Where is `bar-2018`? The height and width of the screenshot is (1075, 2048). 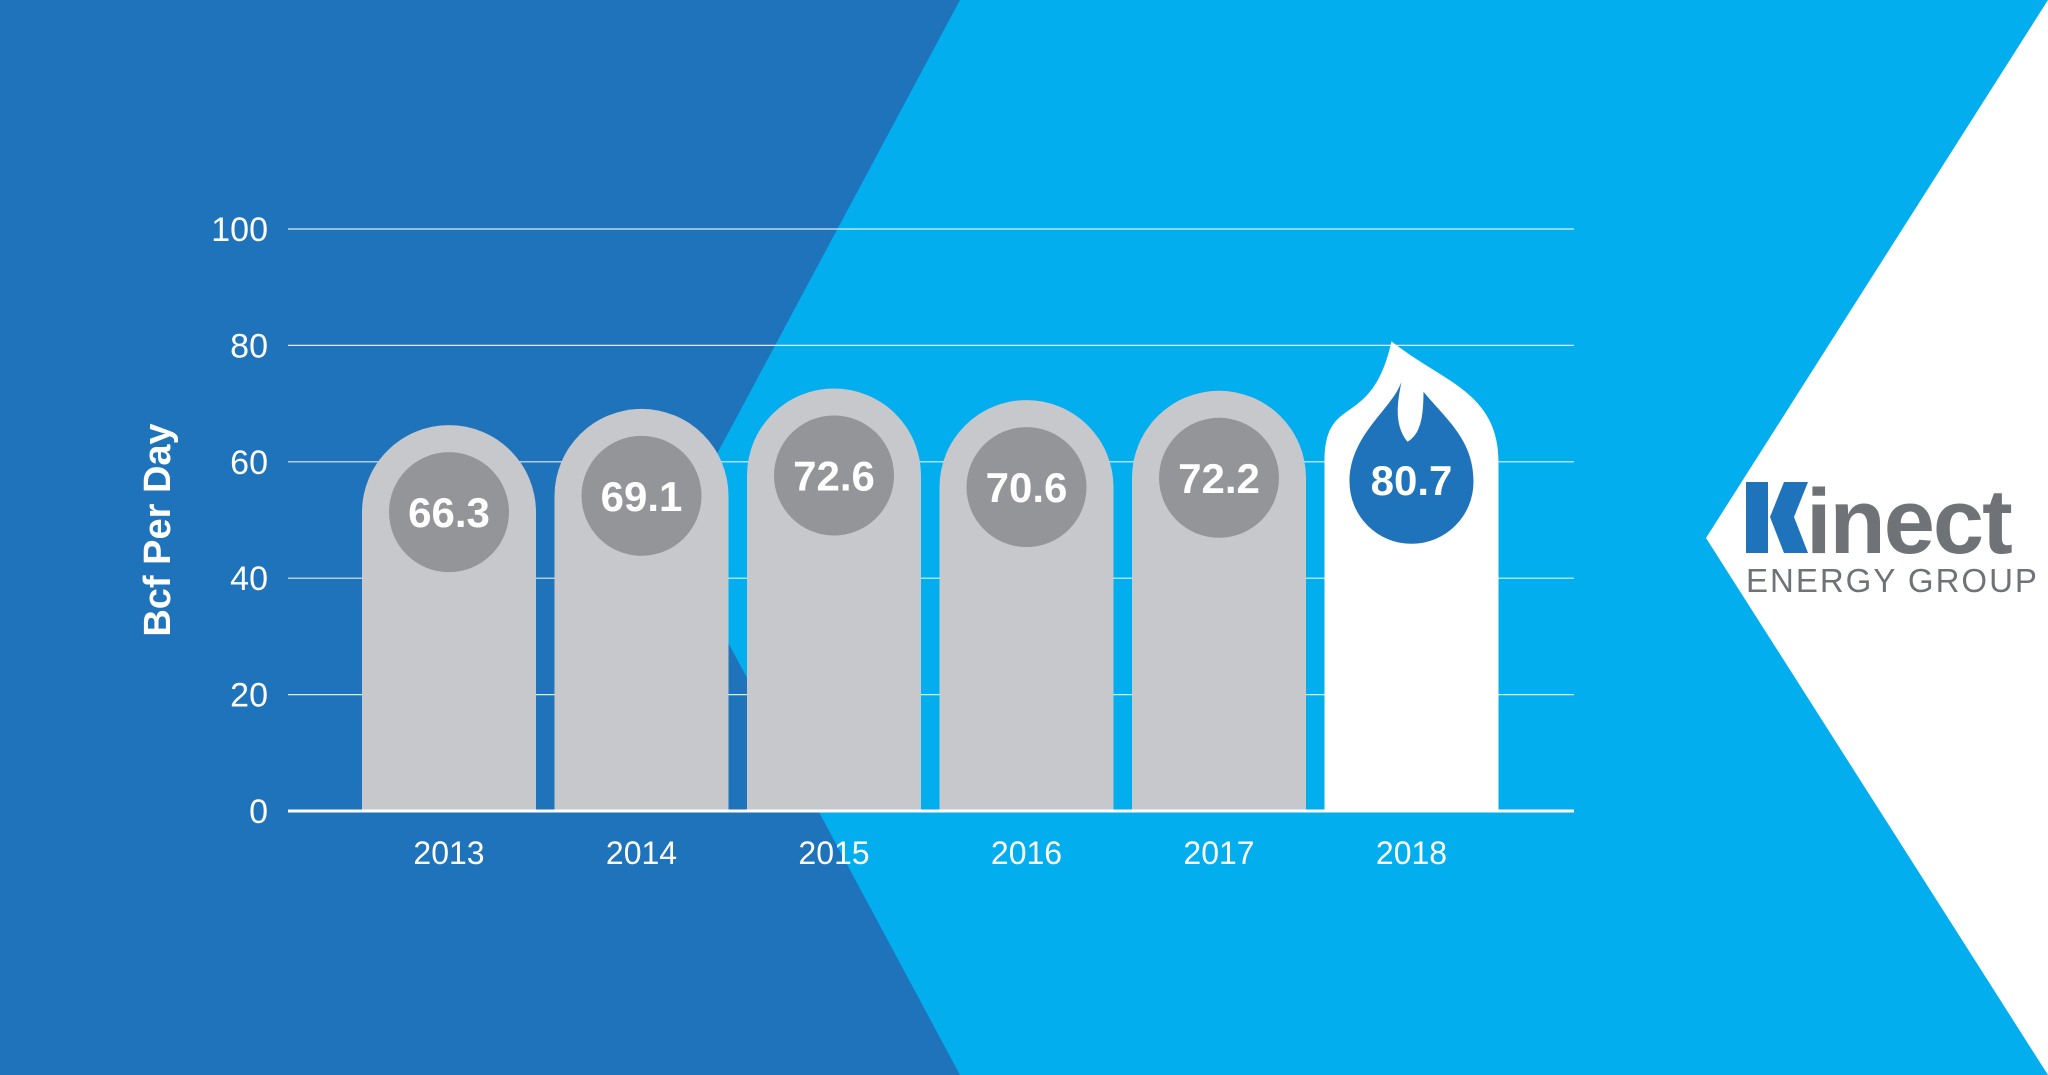 bar-2018 is located at coordinates (1411, 576).